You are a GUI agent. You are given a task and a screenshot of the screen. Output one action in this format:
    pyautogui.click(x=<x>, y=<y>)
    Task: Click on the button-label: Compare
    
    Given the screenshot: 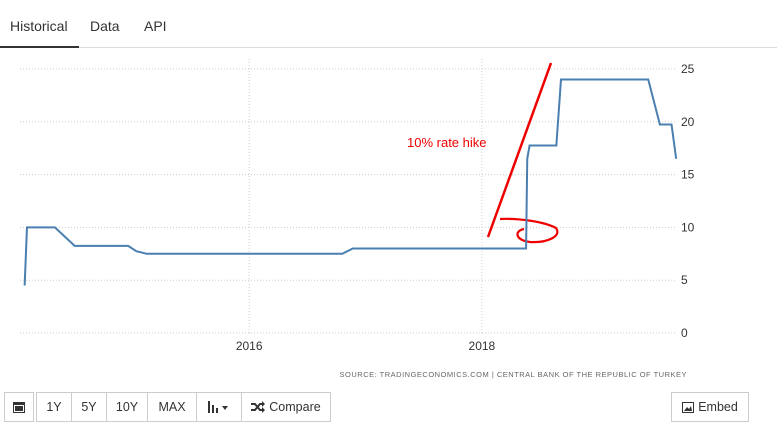 What is the action you would take?
    pyautogui.click(x=295, y=407)
    